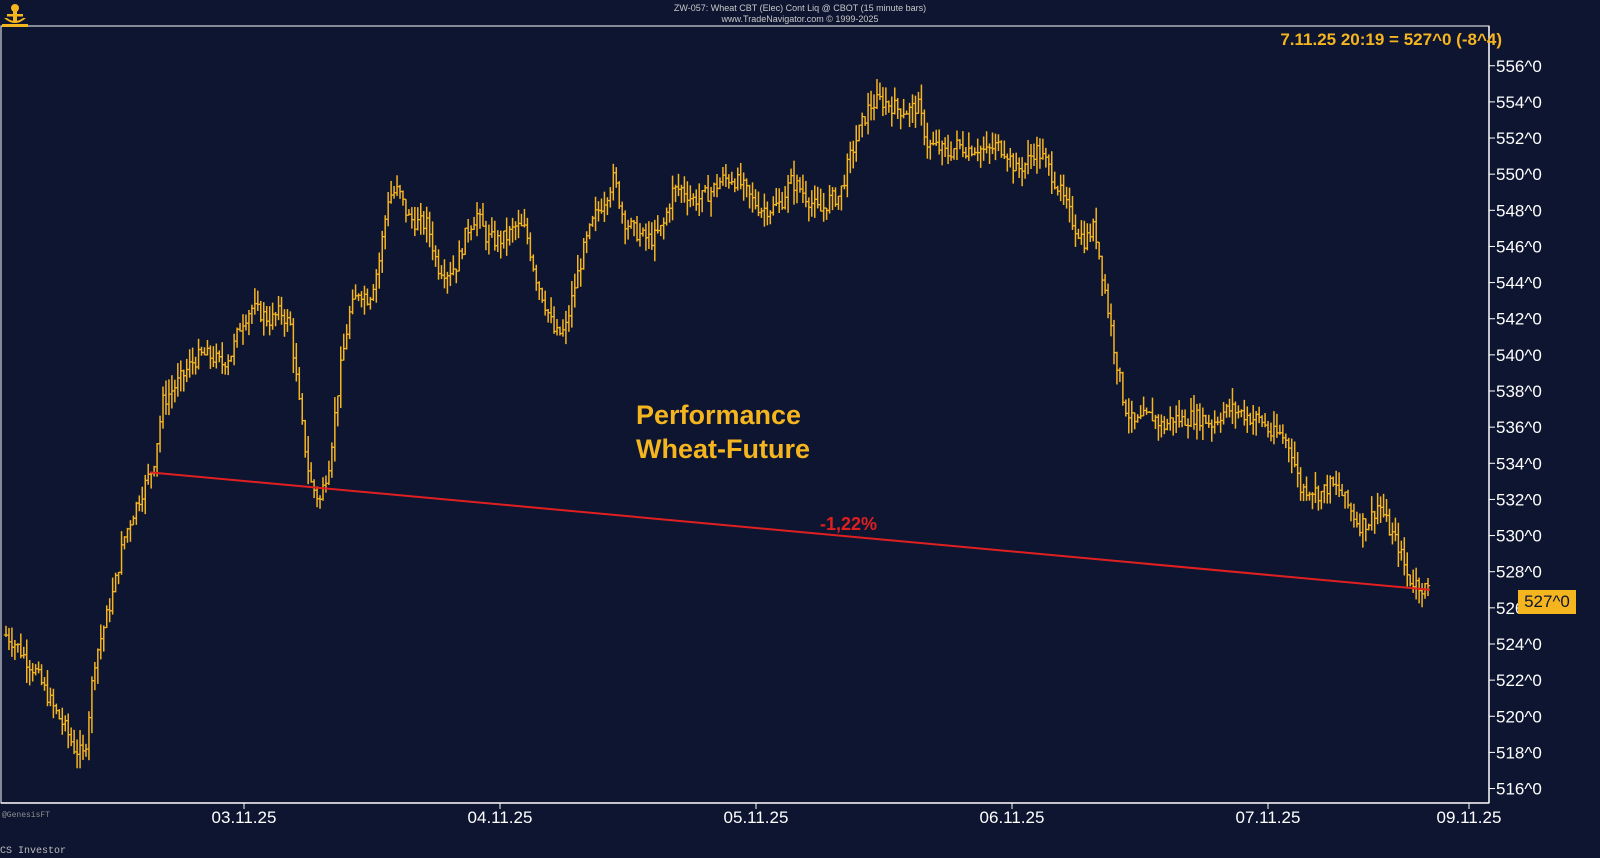 Image resolution: width=1600 pixels, height=858 pixels. I want to click on y-tick-label: 536^0, so click(1519, 427).